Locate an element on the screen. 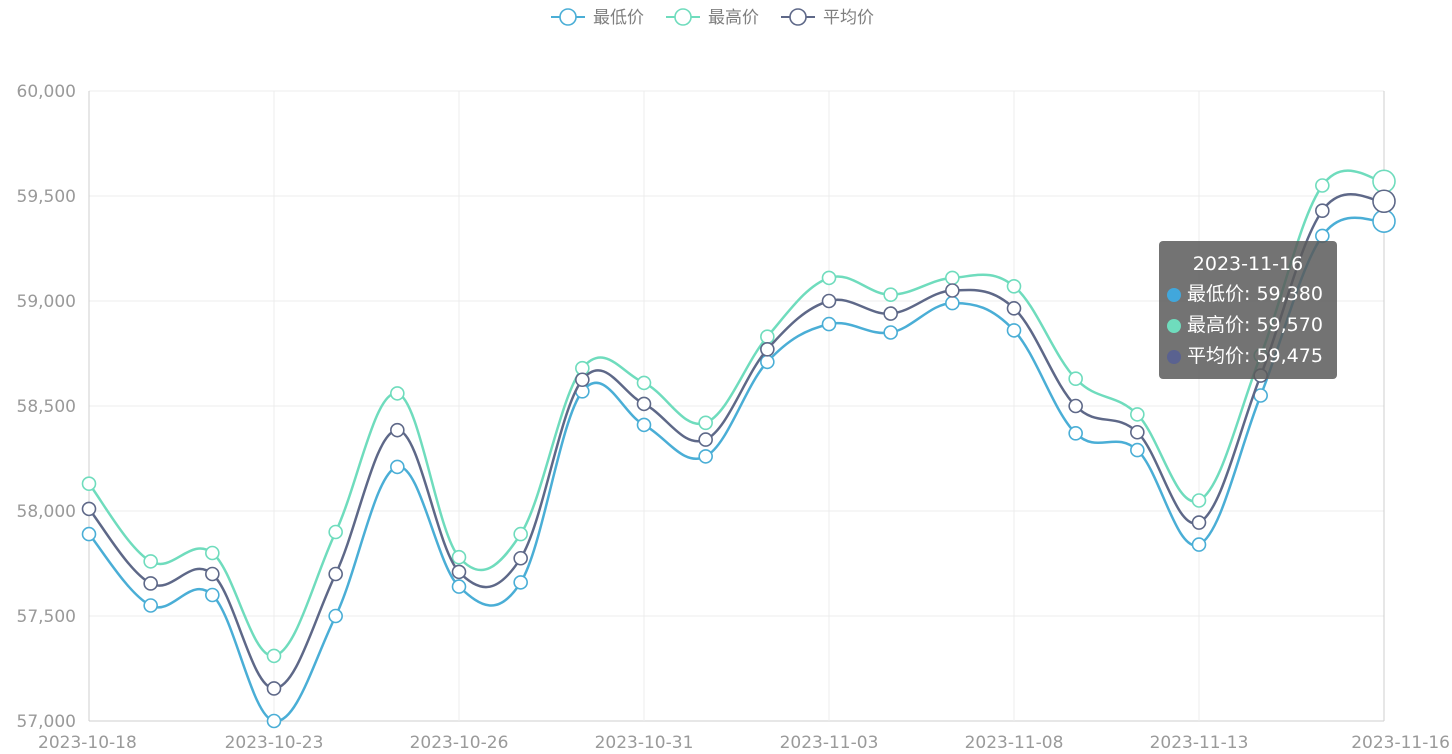 Image resolution: width=1452 pixels, height=754 pixels. x-tick-label: 2023-11-03 is located at coordinates (829, 743).